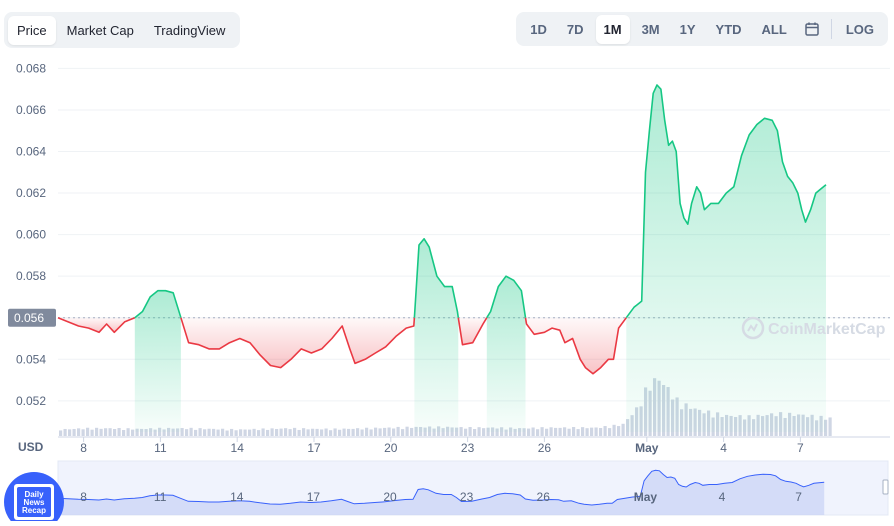 The width and height of the screenshot is (894, 526). What do you see at coordinates (647, 448) in the screenshot?
I see `x-tick-label: May` at bounding box center [647, 448].